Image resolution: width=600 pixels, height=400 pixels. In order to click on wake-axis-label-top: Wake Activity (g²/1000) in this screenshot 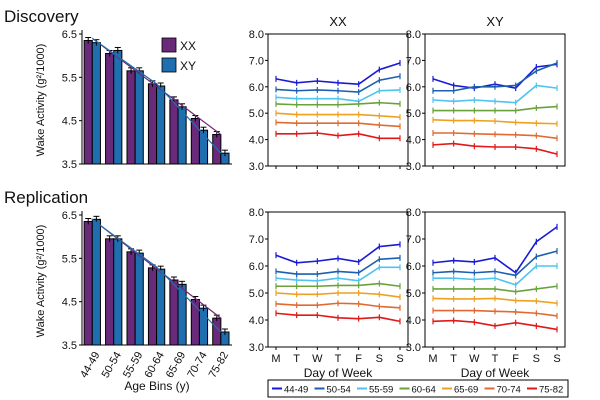, I will do `click(41, 100)`.